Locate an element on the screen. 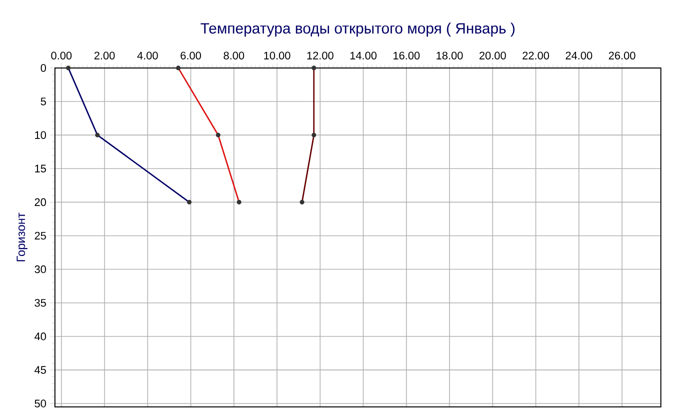 The image size is (675, 419). y-tick-label: 45 is located at coordinates (40, 370).